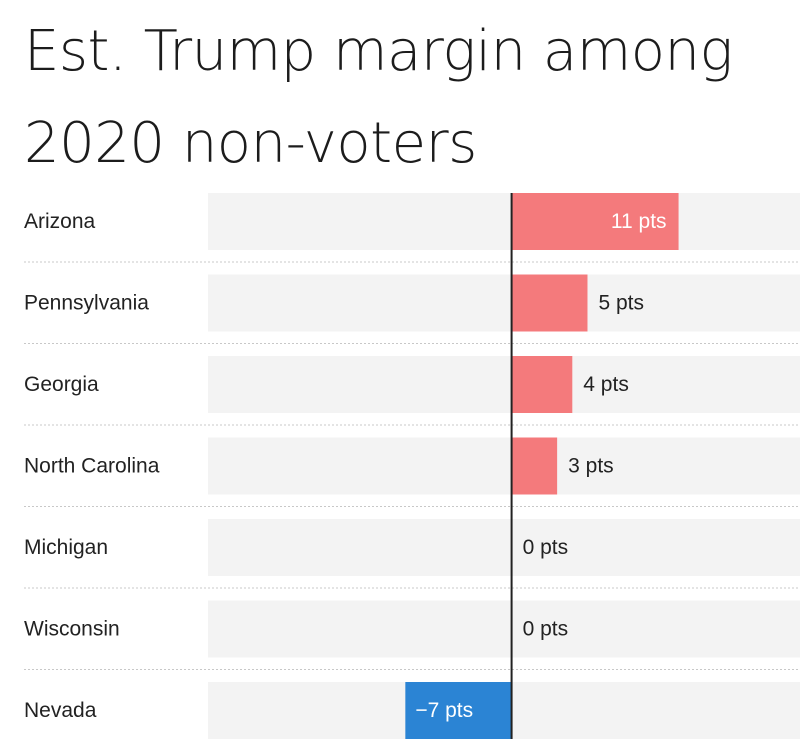 The height and width of the screenshot is (747, 800). What do you see at coordinates (606, 384) in the screenshot?
I see `value-label-georgia: 4 pts` at bounding box center [606, 384].